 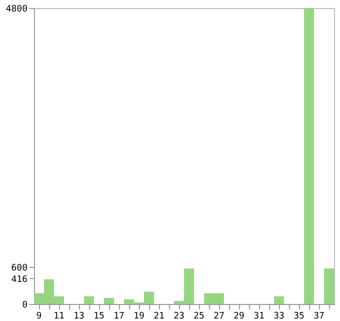 What do you see at coordinates (39, 316) in the screenshot?
I see `x-tick-label: 9` at bounding box center [39, 316].